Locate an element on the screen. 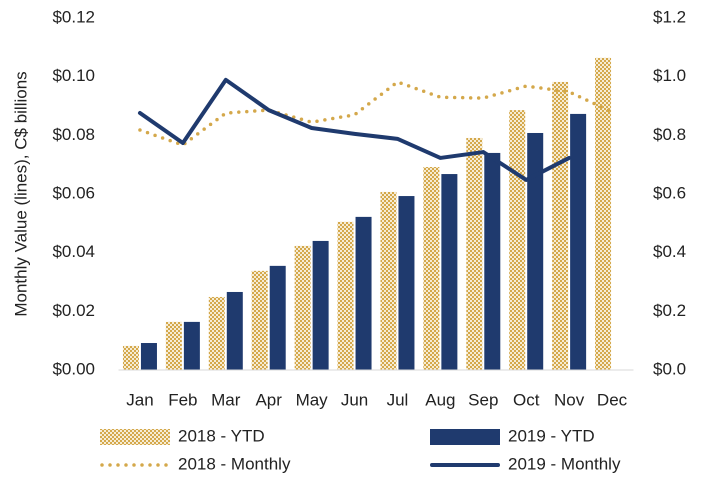 This screenshot has height=478, width=703. x-tick-label: Feb is located at coordinates (182, 399).